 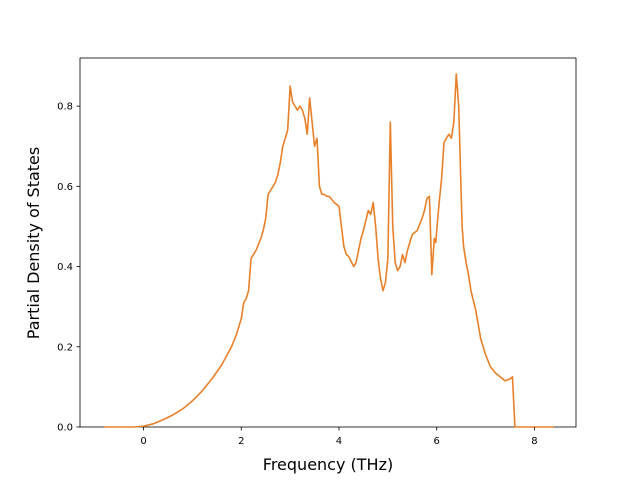 What do you see at coordinates (33, 243) in the screenshot?
I see `y-axis-label: Partial Density of States` at bounding box center [33, 243].